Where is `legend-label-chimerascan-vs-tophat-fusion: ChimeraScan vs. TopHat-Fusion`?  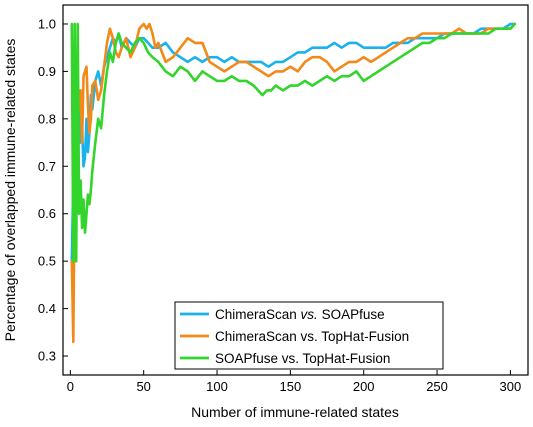 legend-label-chimerascan-vs-tophat-fusion: ChimeraScan vs. TopHat-Fusion is located at coordinates (312, 336).